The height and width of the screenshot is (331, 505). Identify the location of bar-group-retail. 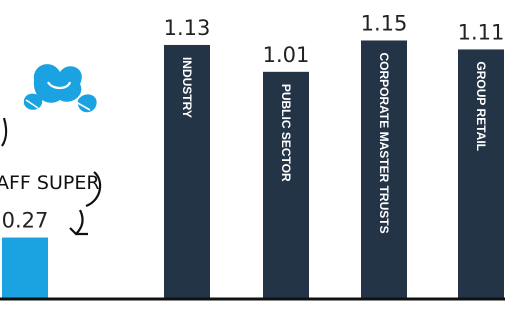
(481, 173).